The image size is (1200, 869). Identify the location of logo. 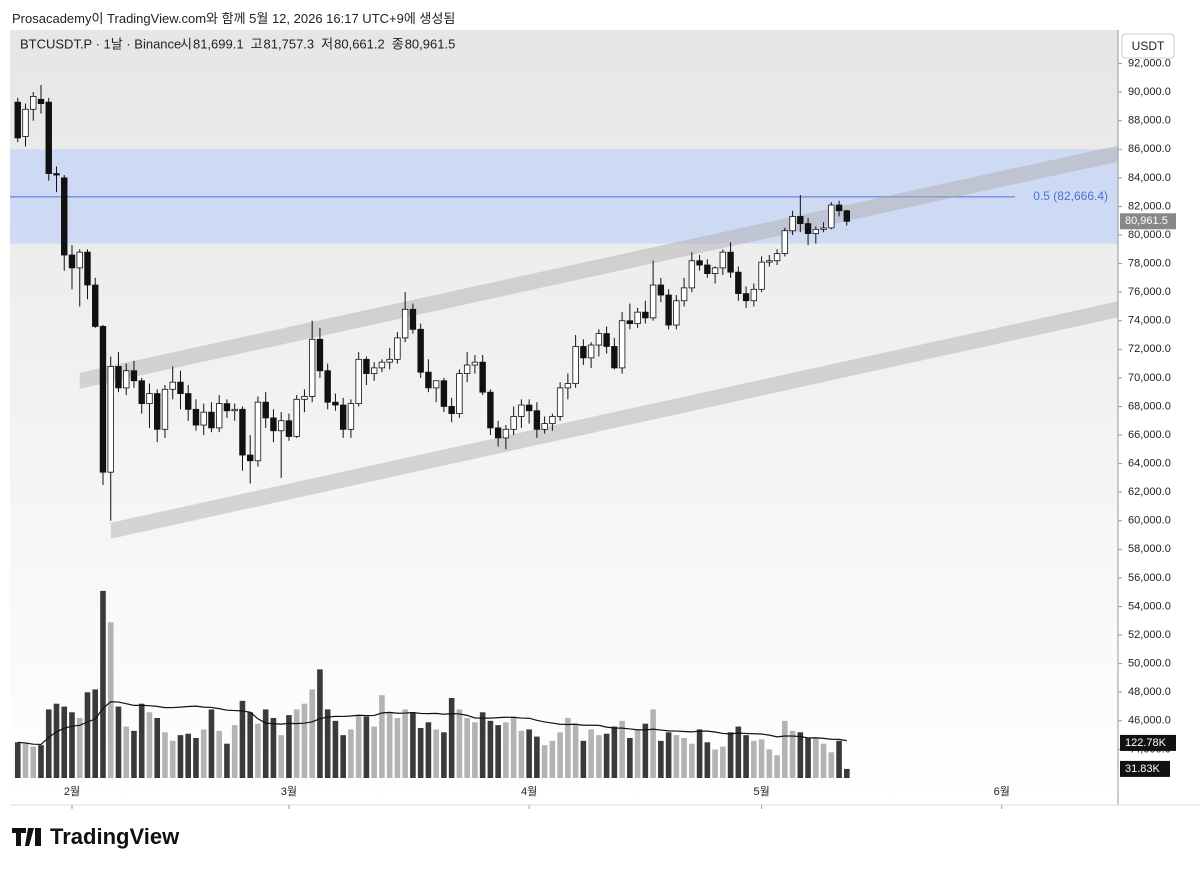
(26, 837).